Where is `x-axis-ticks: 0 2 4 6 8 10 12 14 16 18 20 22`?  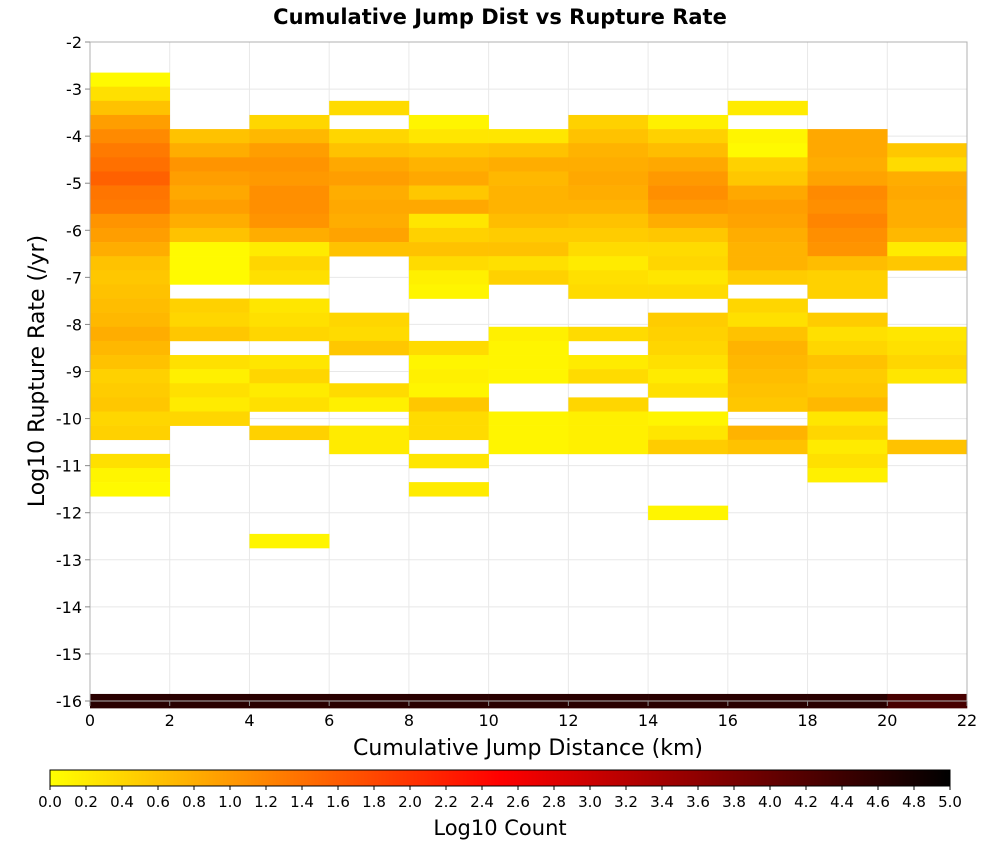 x-axis-ticks: 0 2 4 6 8 10 12 14 16 18 20 22 is located at coordinates (531, 715).